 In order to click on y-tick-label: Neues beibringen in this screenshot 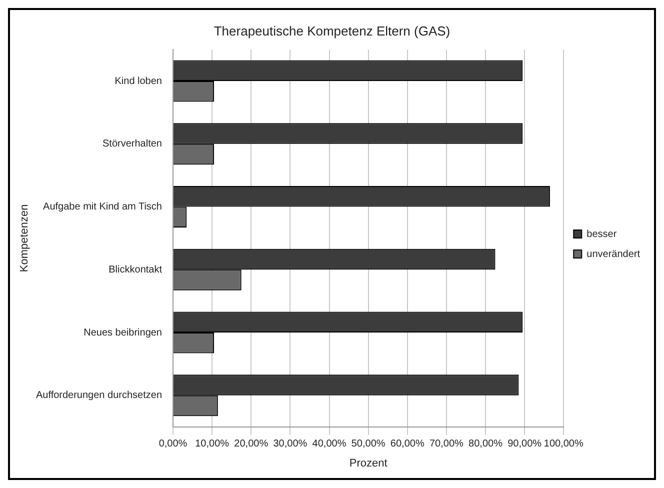, I will do `click(123, 332)`.